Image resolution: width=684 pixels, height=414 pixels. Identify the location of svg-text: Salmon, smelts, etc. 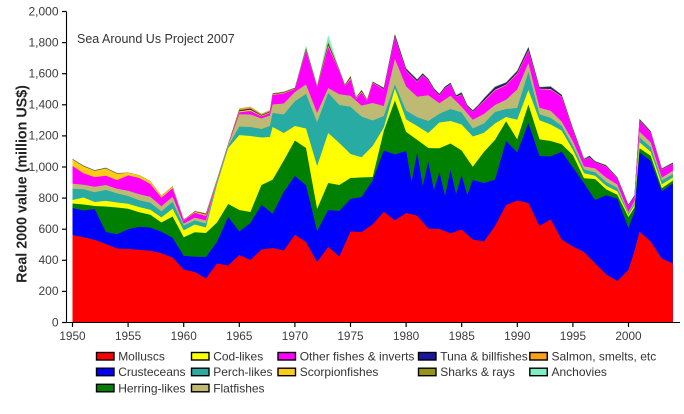
(604, 357).